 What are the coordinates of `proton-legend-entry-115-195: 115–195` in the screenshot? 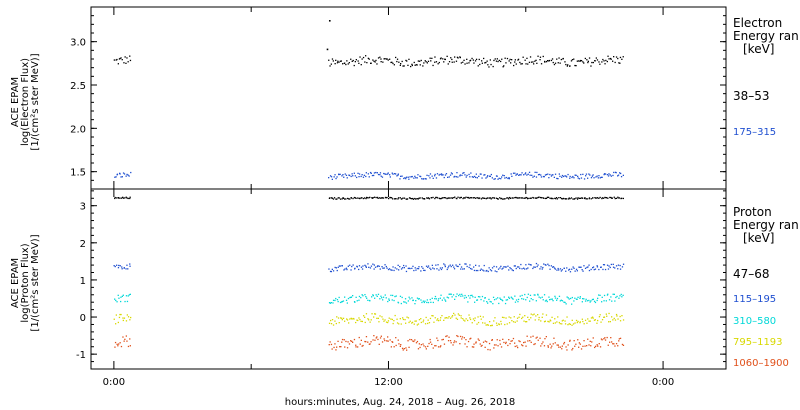 It's located at (754, 299).